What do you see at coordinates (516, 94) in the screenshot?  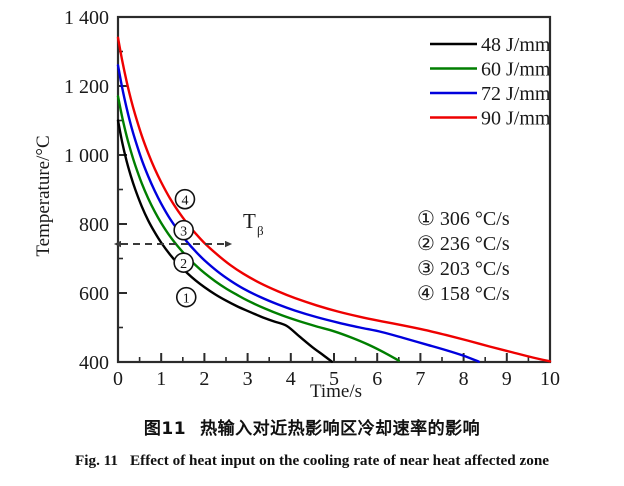 I see `legend-label: 72 J/mm` at bounding box center [516, 94].